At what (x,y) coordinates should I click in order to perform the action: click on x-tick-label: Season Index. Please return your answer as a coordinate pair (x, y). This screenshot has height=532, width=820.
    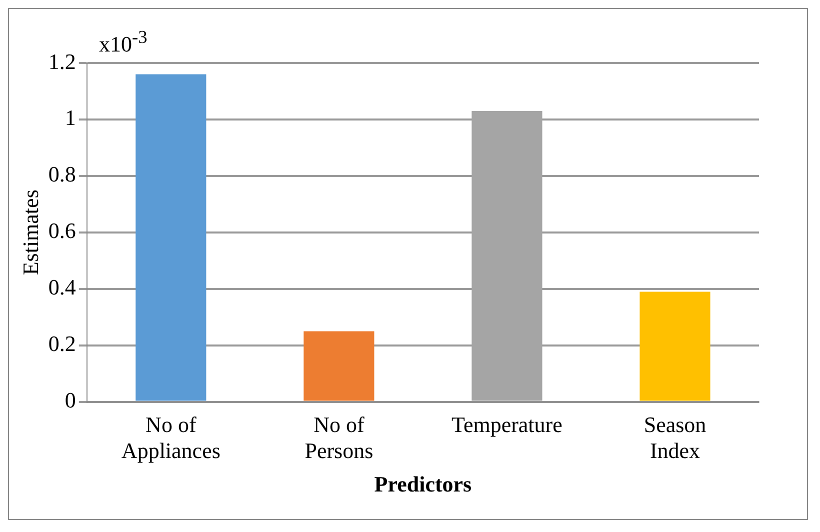
    Looking at the image, I should click on (675, 438).